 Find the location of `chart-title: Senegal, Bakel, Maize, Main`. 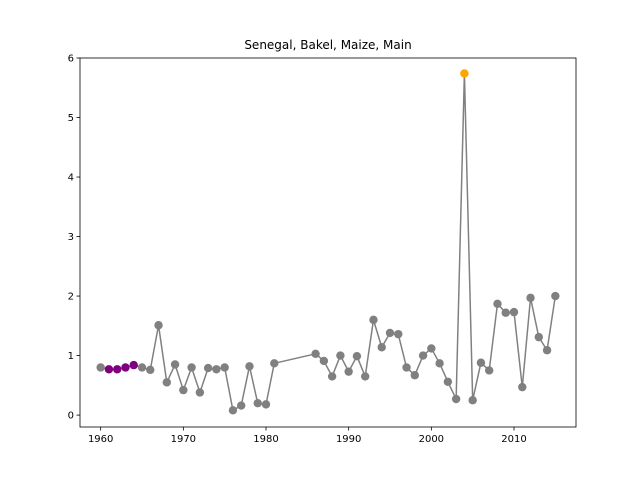

chart-title: Senegal, Bakel, Maize, Main is located at coordinates (327, 45).